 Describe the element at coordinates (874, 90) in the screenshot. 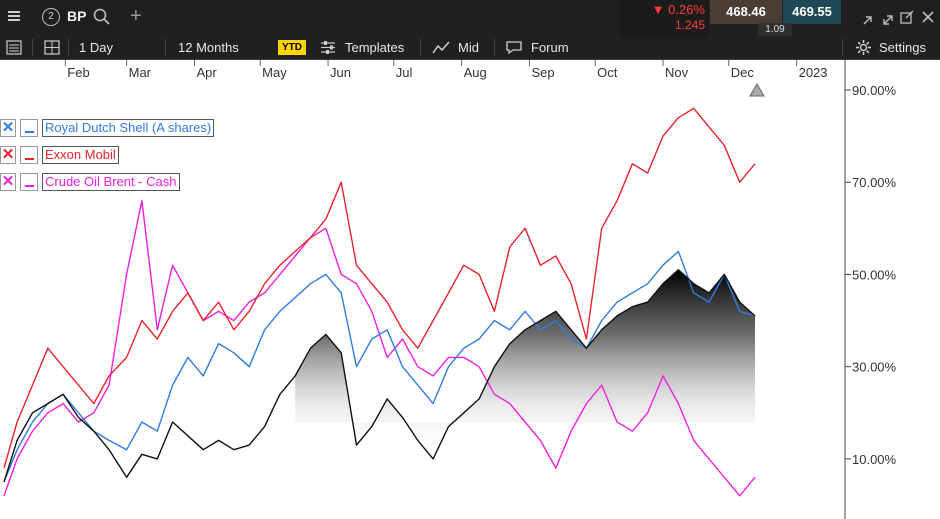

I see `y-tick-label: 90.00%` at that location.